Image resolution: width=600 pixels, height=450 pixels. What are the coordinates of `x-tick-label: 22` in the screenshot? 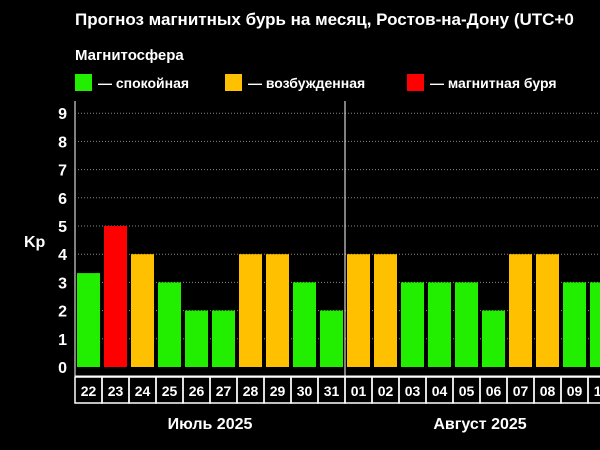 It's located at (89, 391).